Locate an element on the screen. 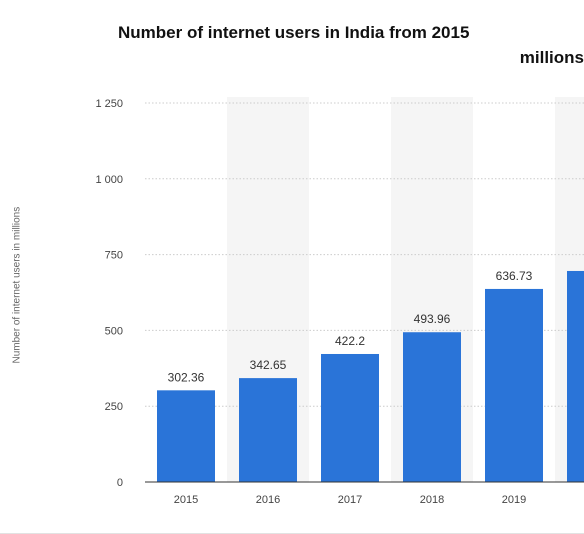 The image size is (584, 534). value-label: 493.96 is located at coordinates (432, 319).